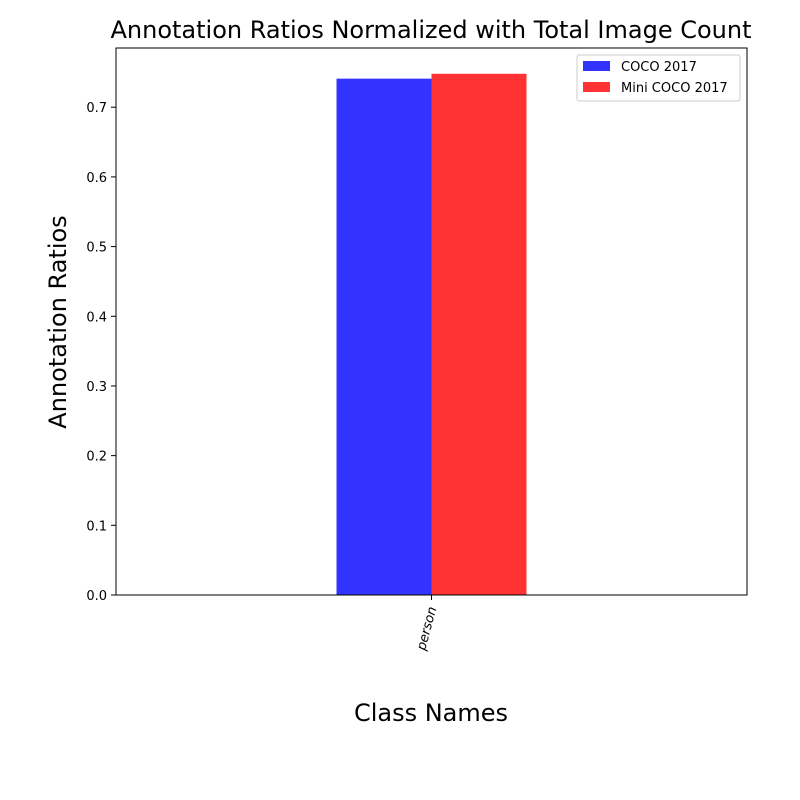 The width and height of the screenshot is (800, 800). I want to click on y-tick-label: 0.4, so click(96, 317).